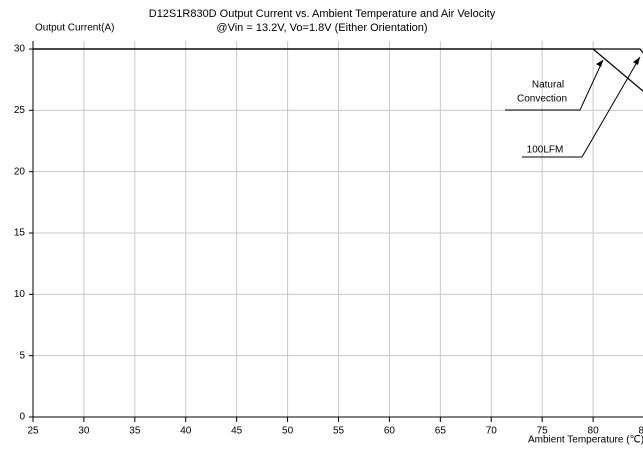 Image resolution: width=643 pixels, height=450 pixels. I want to click on annotation: Natural, so click(548, 85).